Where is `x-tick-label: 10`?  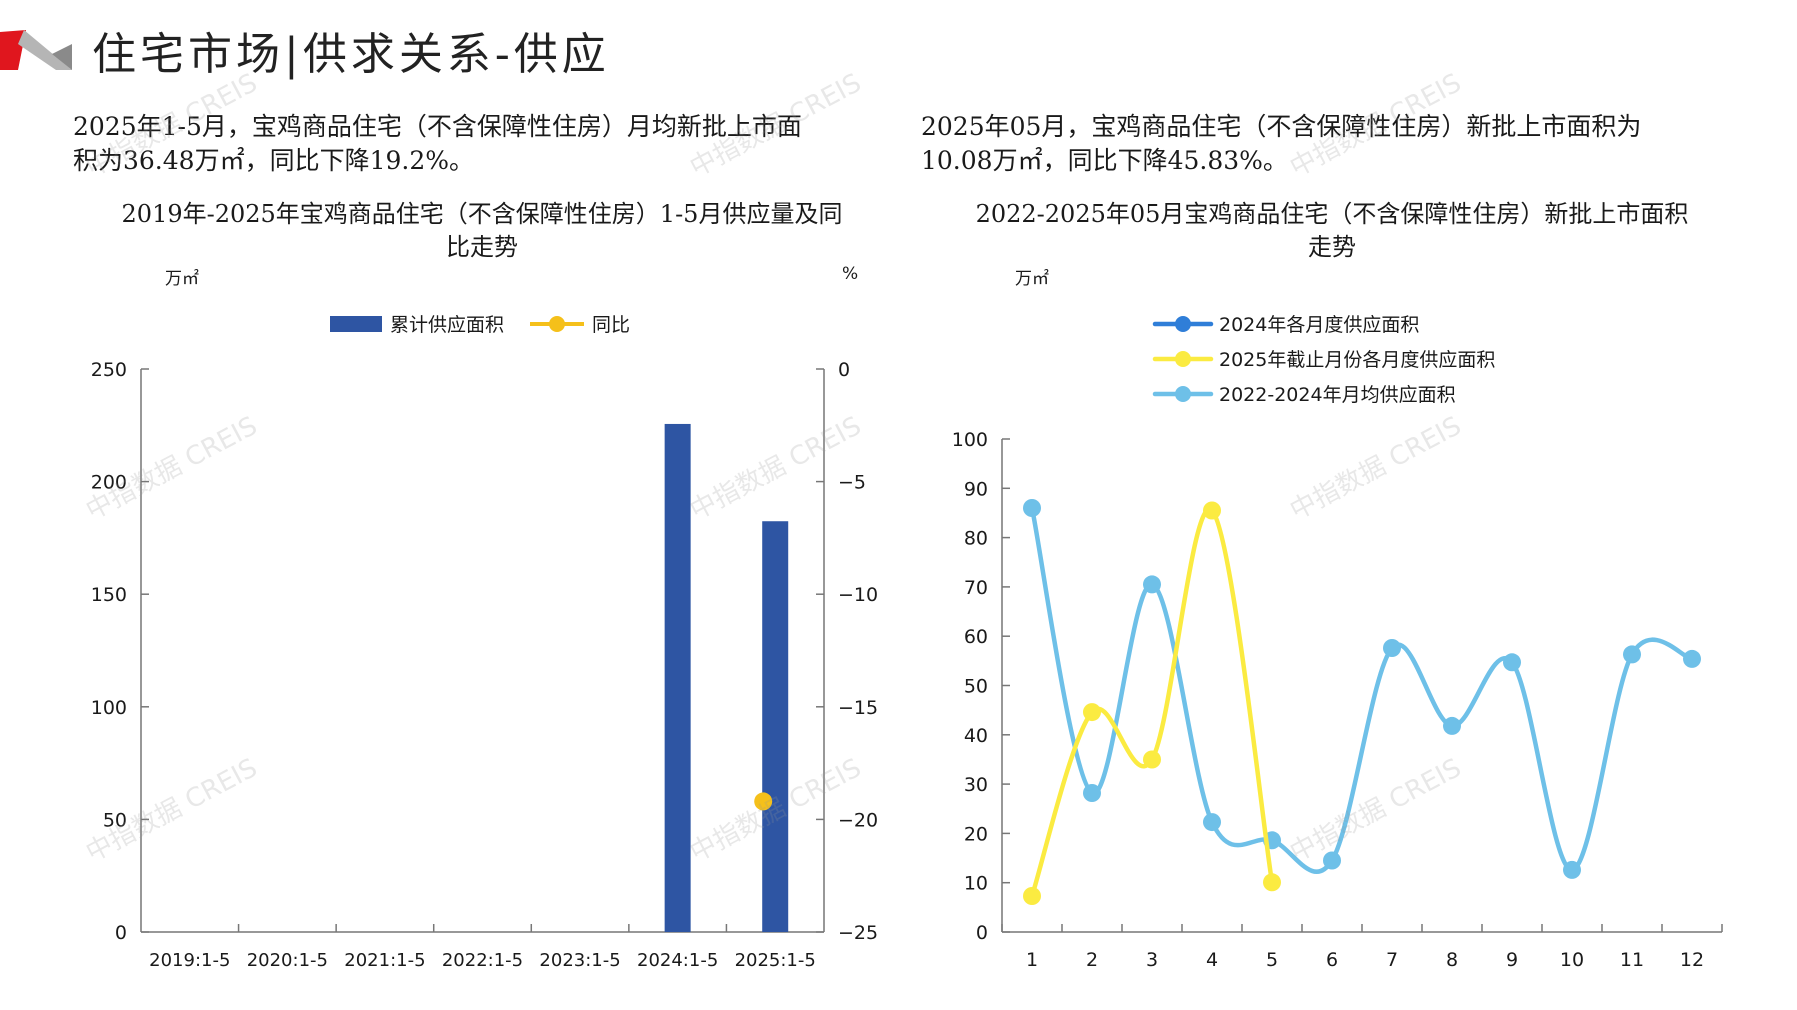
x-tick-label: 10 is located at coordinates (1572, 960).